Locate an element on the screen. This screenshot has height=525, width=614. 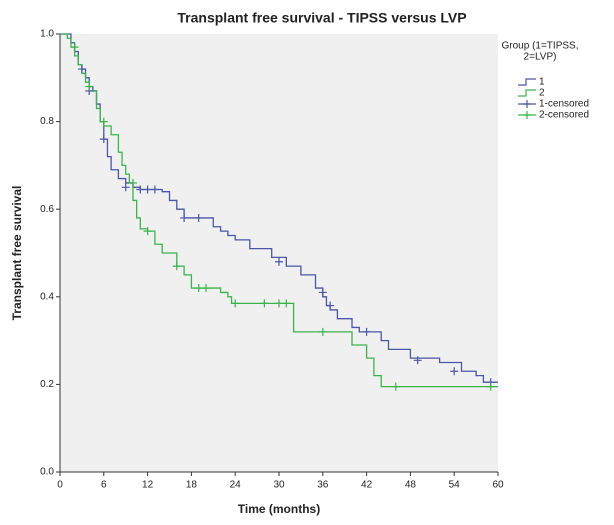
legend-title: 2=LVP) is located at coordinates (540, 57).